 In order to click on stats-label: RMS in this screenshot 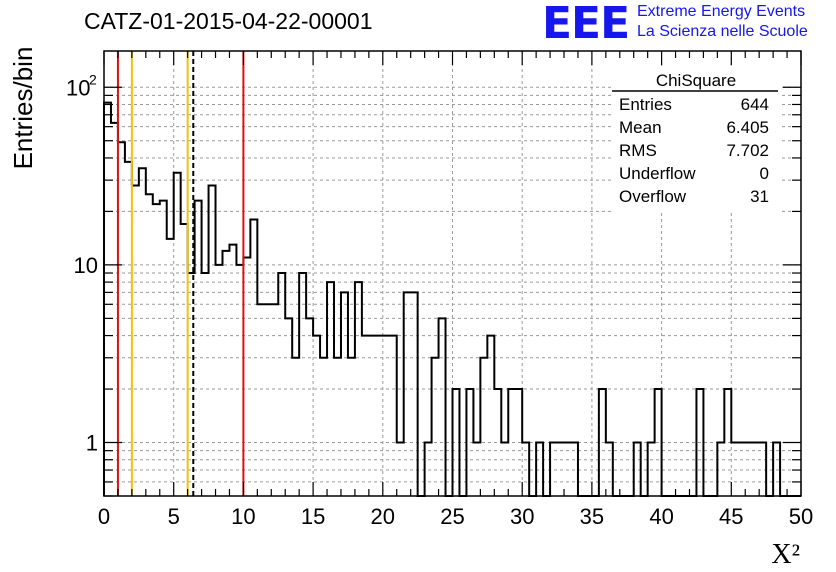, I will do `click(638, 150)`.